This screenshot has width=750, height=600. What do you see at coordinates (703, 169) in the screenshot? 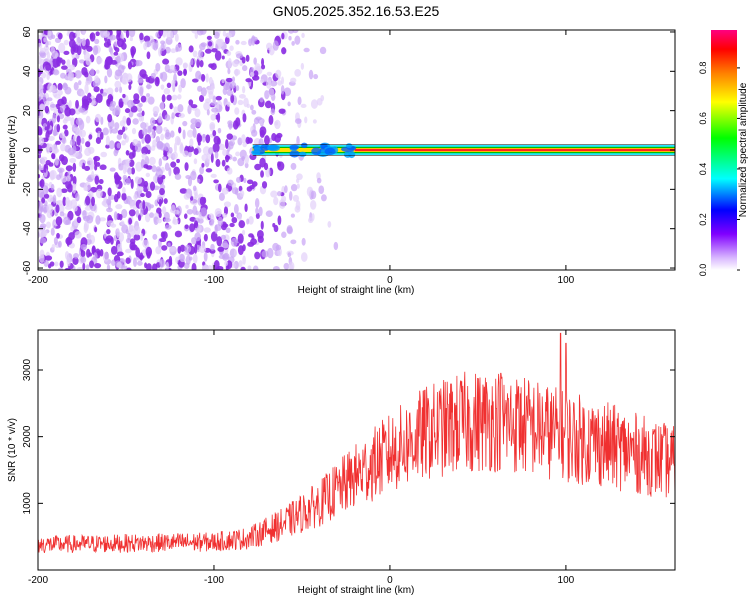
I see `colorbar-tick-label: 0.4` at bounding box center [703, 169].